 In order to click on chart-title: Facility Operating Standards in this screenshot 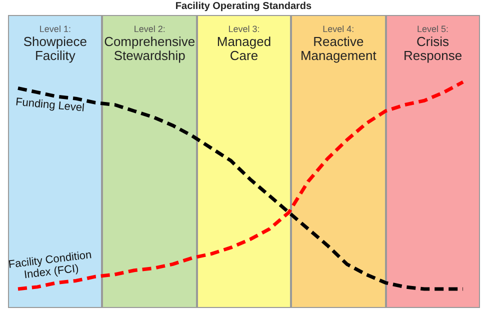, I will do `click(243, 6)`.